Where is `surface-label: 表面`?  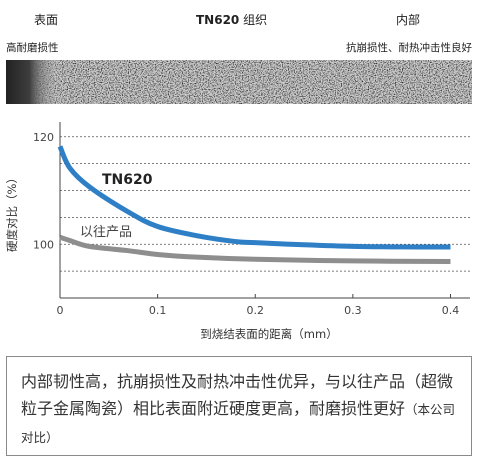
surface-label: 表面 is located at coordinates (46, 20).